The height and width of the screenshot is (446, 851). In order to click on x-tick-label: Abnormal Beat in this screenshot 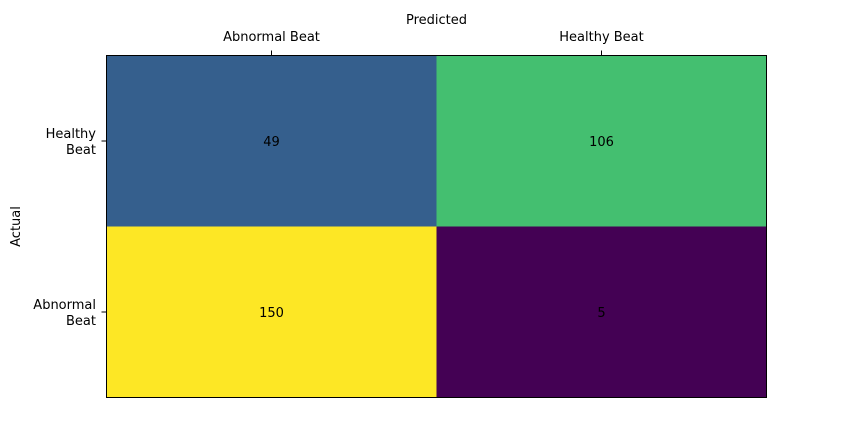, I will do `click(271, 37)`.